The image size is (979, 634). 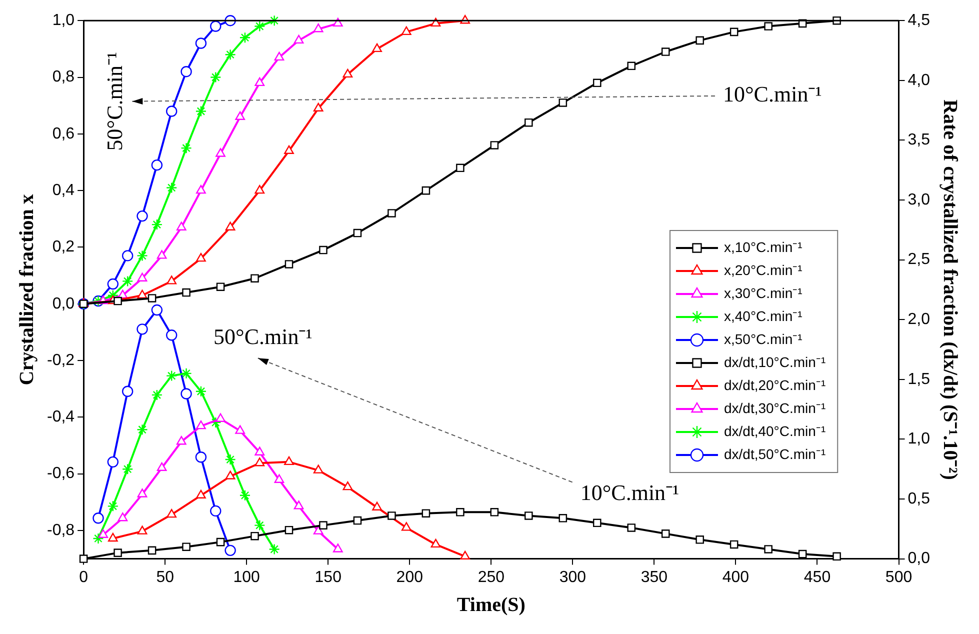 I want to click on y-tick-label: -0,4, so click(x=60, y=417).